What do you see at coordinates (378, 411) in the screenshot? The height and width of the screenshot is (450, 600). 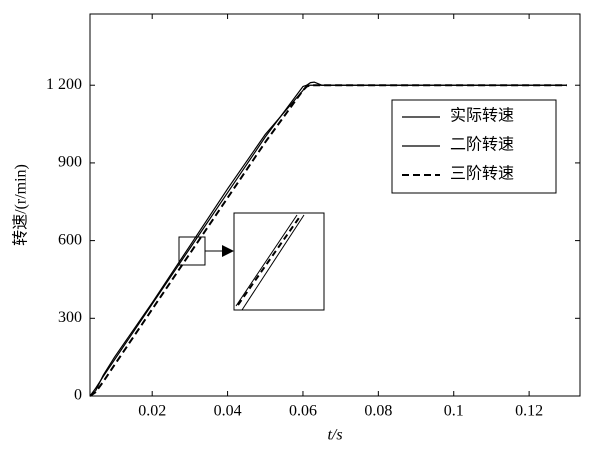 I see `x-tick-label: 0.08` at bounding box center [378, 411].